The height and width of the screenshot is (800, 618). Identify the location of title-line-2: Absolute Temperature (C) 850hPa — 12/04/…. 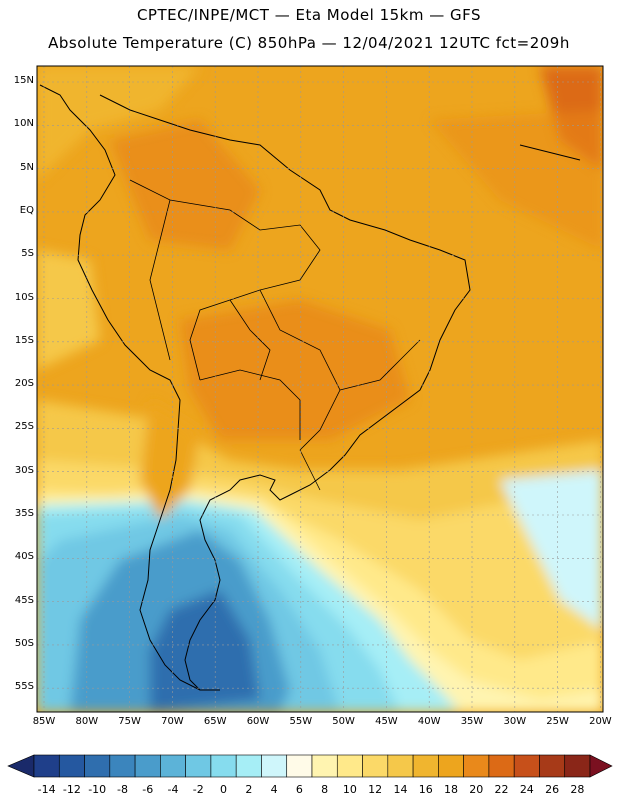
(309, 43).